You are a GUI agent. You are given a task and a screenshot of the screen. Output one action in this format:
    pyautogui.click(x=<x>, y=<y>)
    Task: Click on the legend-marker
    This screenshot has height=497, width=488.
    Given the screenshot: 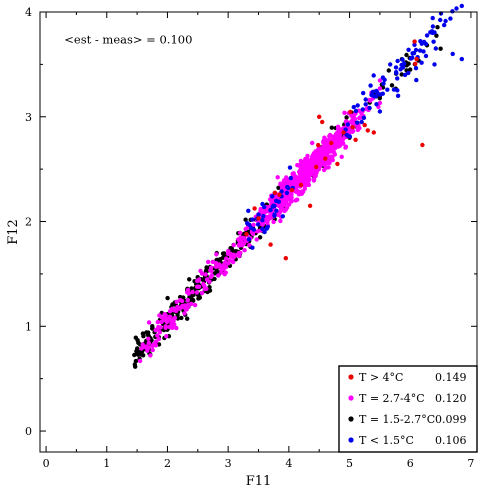 What is the action you would take?
    pyautogui.click(x=351, y=440)
    